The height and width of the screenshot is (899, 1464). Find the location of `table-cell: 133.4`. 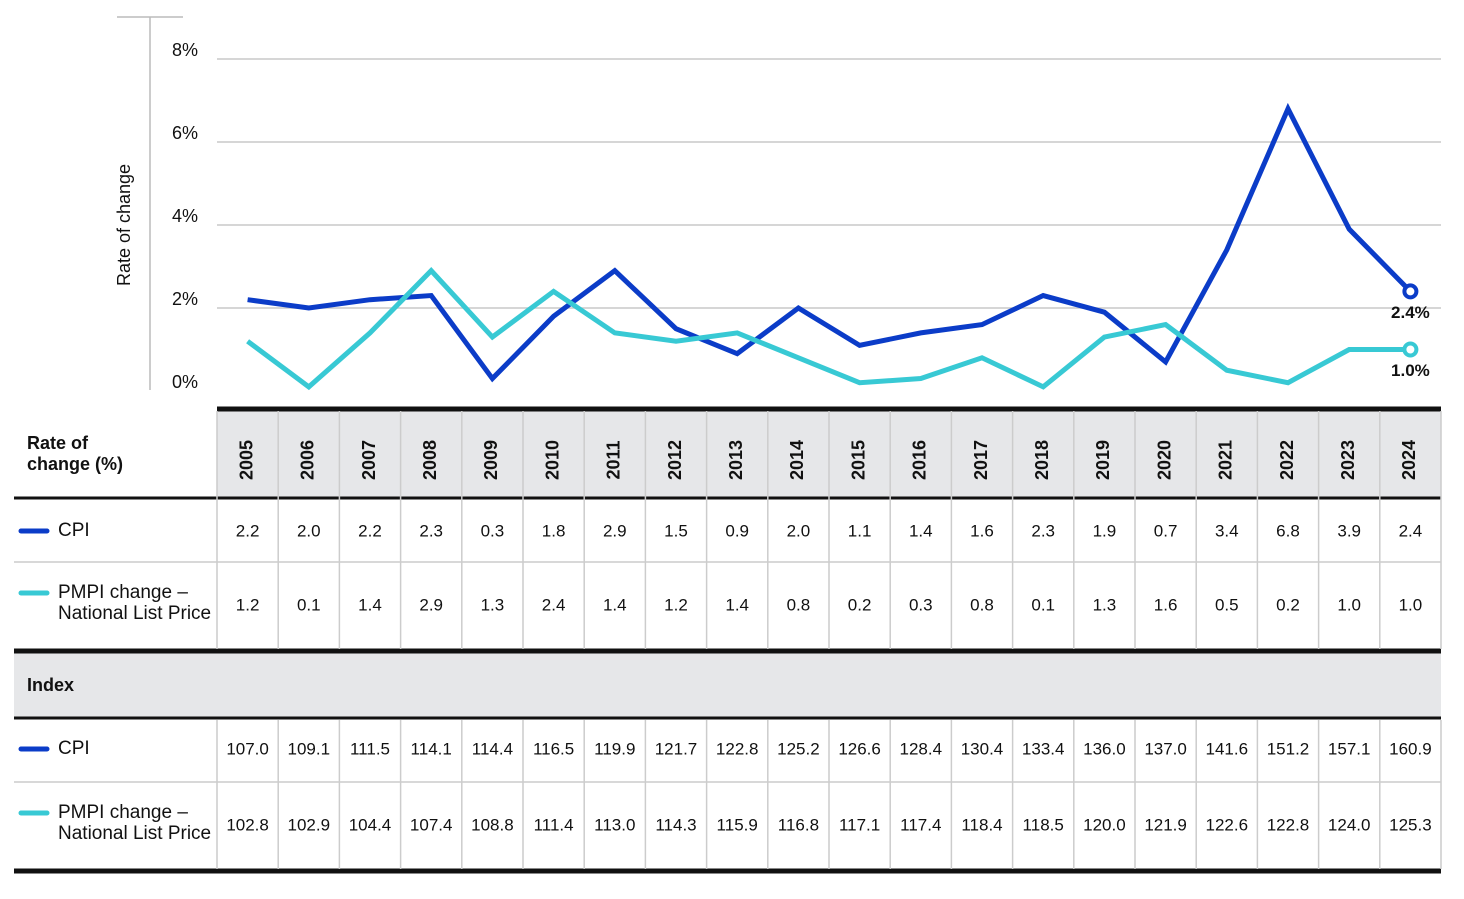

table-cell: 133.4 is located at coordinates (1043, 748).